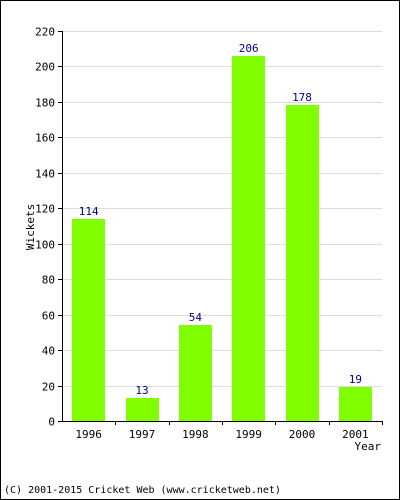 Image resolution: width=400 pixels, height=500 pixels. What do you see at coordinates (45, 67) in the screenshot?
I see `y-tick-label: 200` at bounding box center [45, 67].